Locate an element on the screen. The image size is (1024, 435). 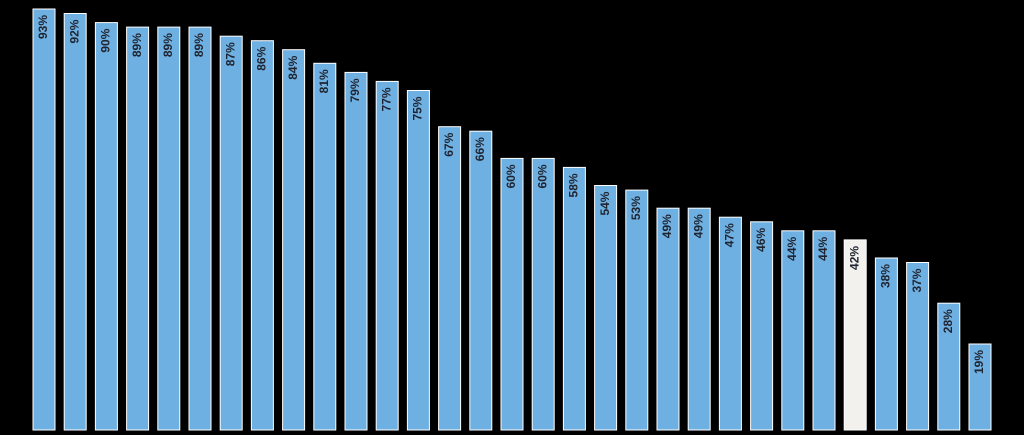
bar-value-label: 42% is located at coordinates (854, 258).